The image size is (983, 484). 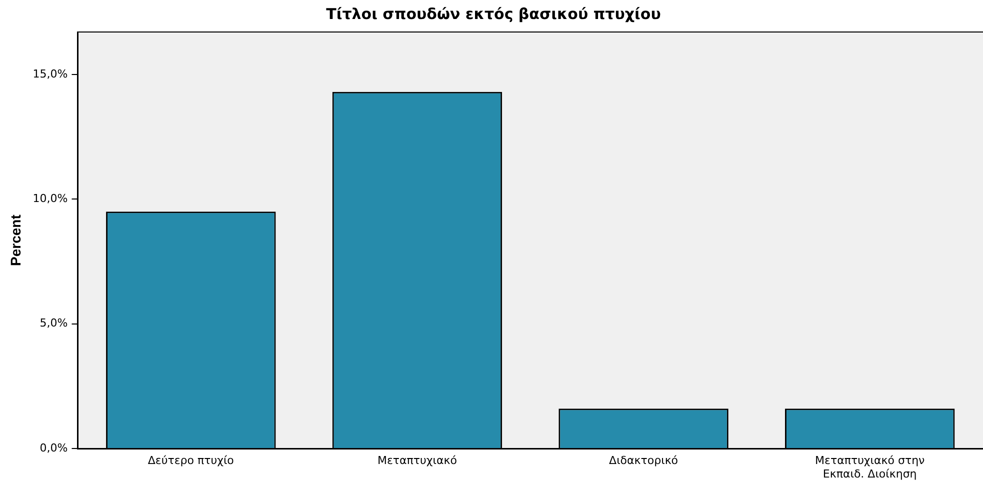 What do you see at coordinates (493, 13) in the screenshot?
I see `chart-title: Τίτλοι σπουδών εκτός βασικού πτυχίου` at bounding box center [493, 13].